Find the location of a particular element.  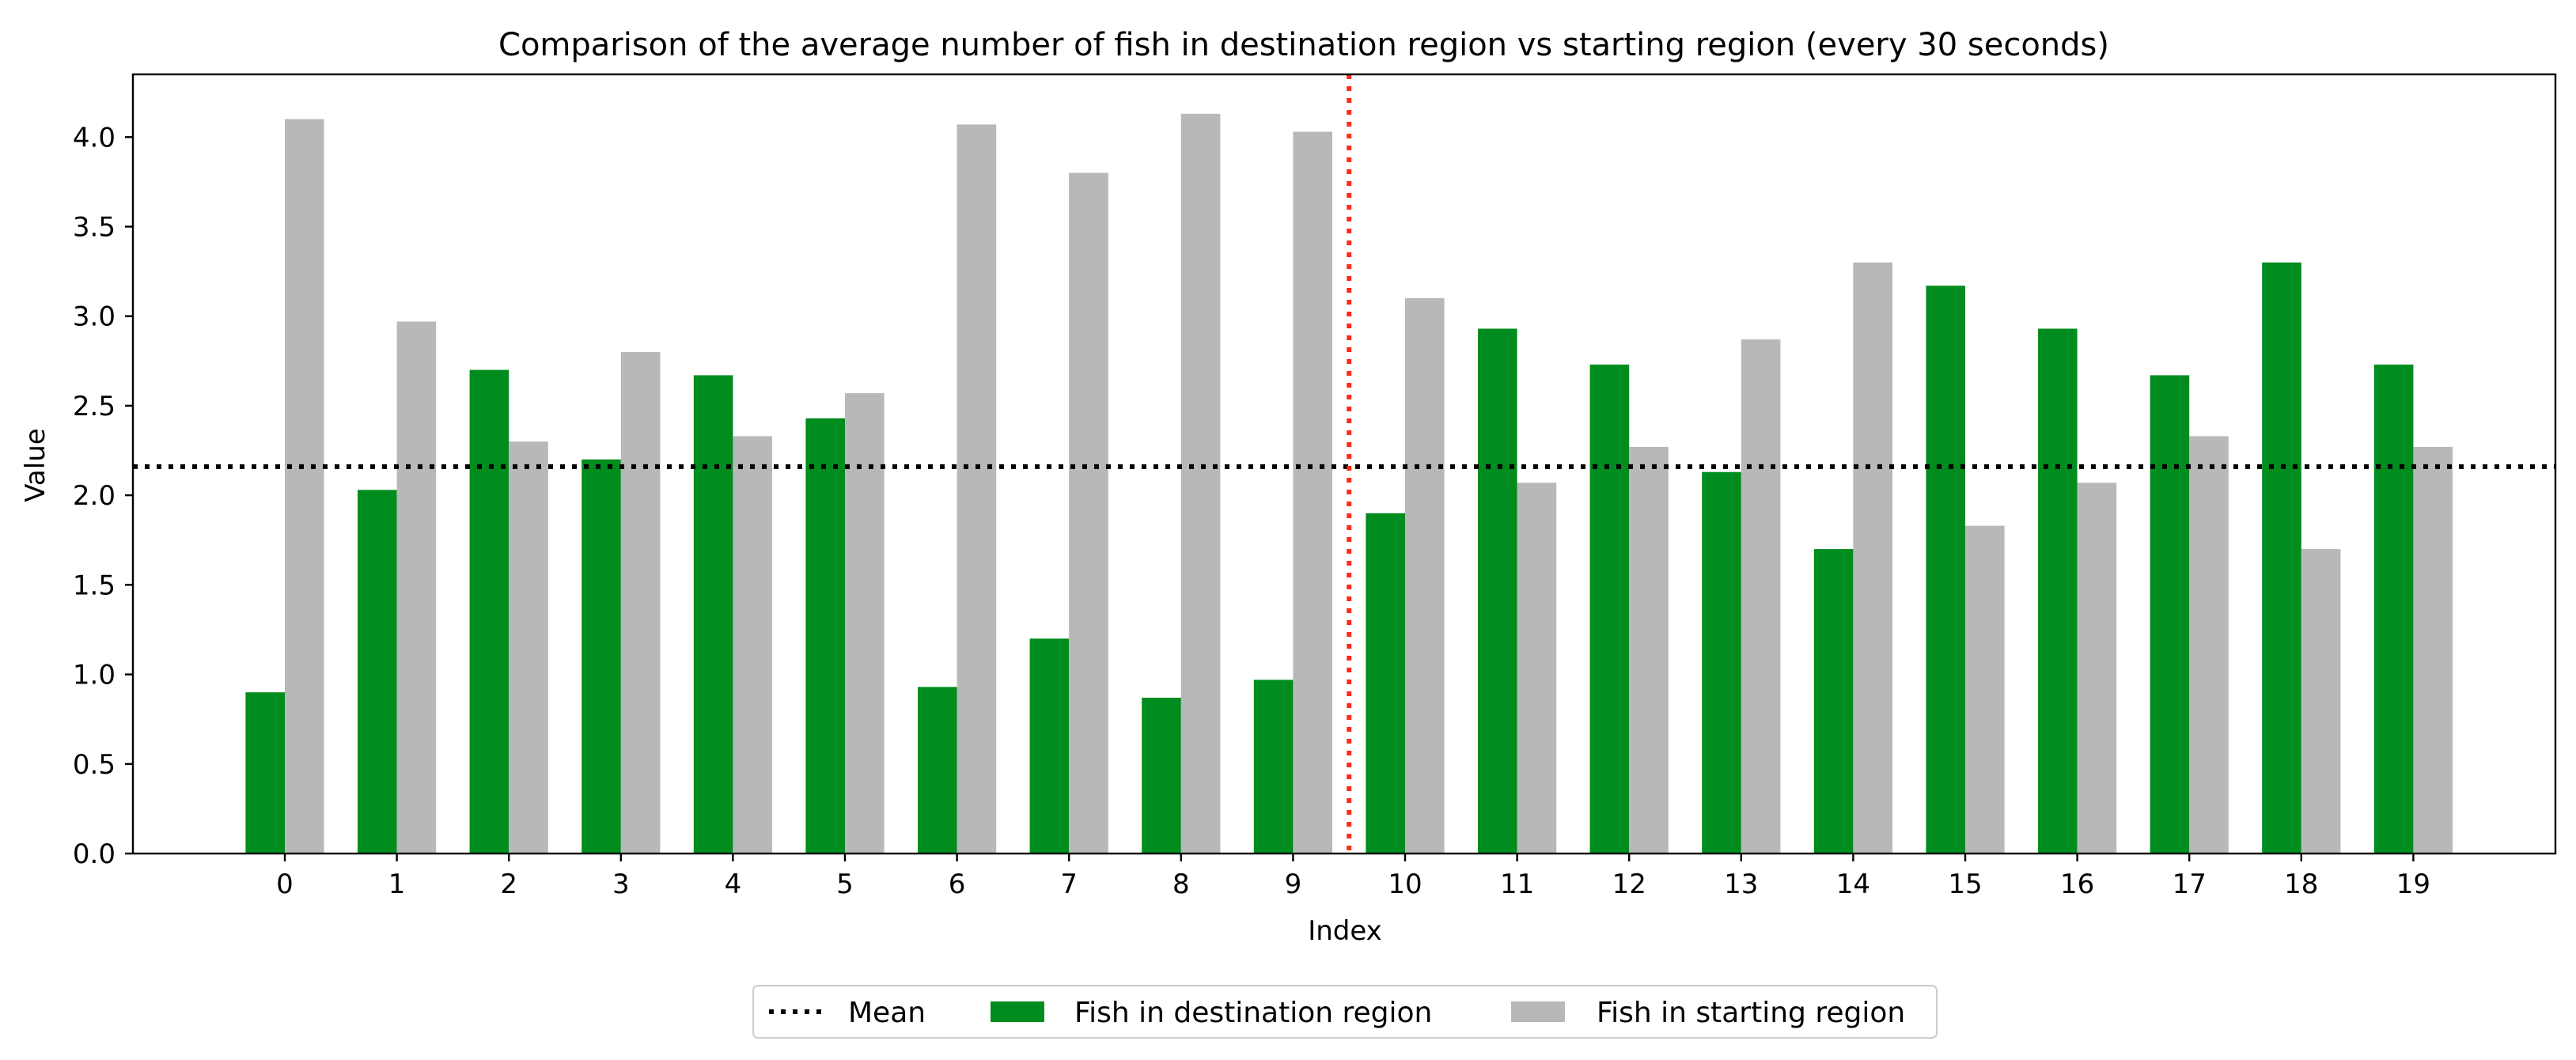

x-tick-label: 14 is located at coordinates (1853, 884).